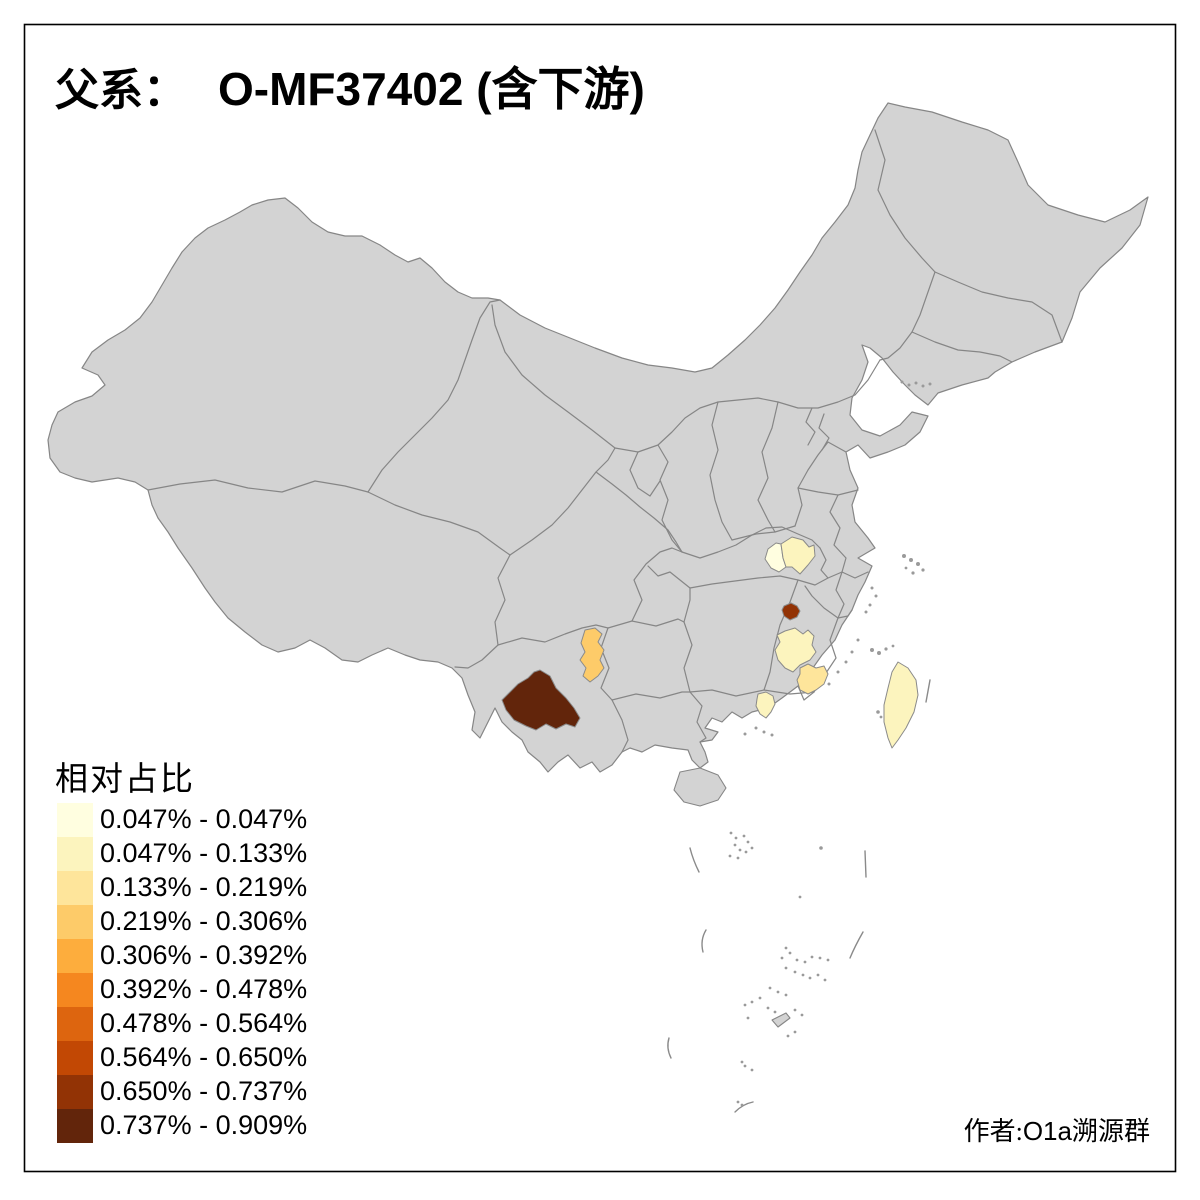 This screenshot has height=1200, width=1200. What do you see at coordinates (837, 558) in the screenshot?
I see `coastal-island-specks` at bounding box center [837, 558].